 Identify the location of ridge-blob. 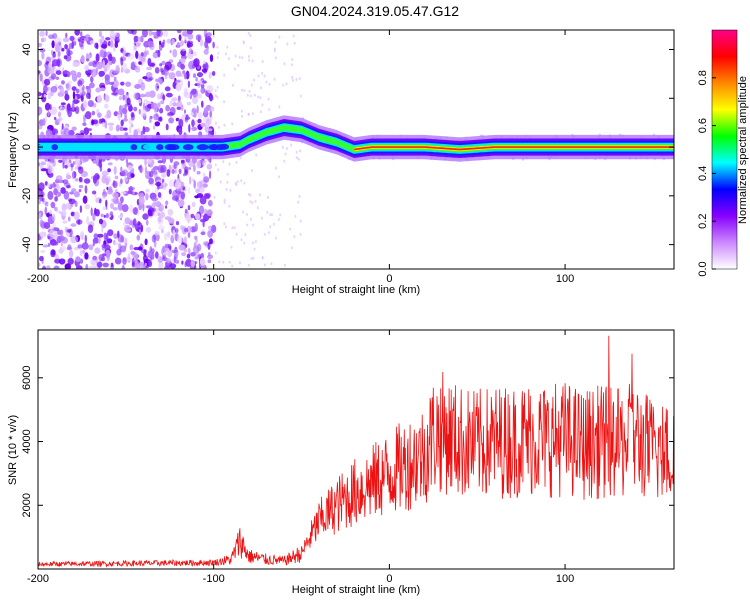
(47, 147).